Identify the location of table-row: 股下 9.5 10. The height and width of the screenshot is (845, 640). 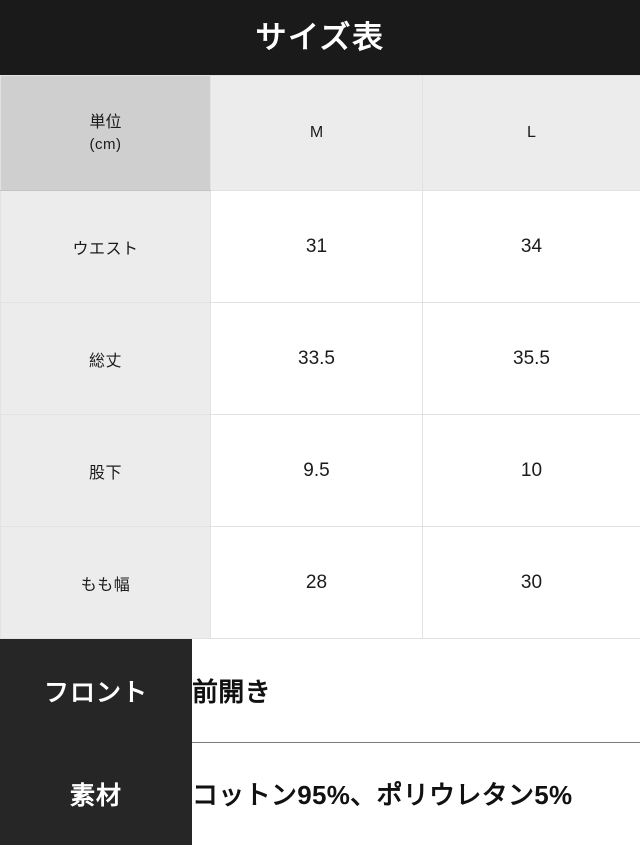
(320, 470).